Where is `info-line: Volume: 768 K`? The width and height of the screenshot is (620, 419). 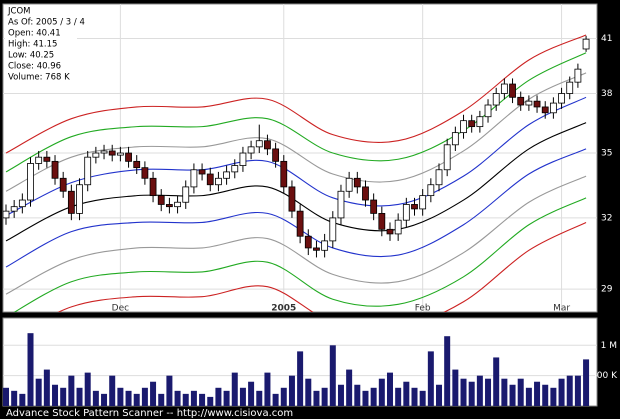 info-line: Volume: 768 K is located at coordinates (39, 78).